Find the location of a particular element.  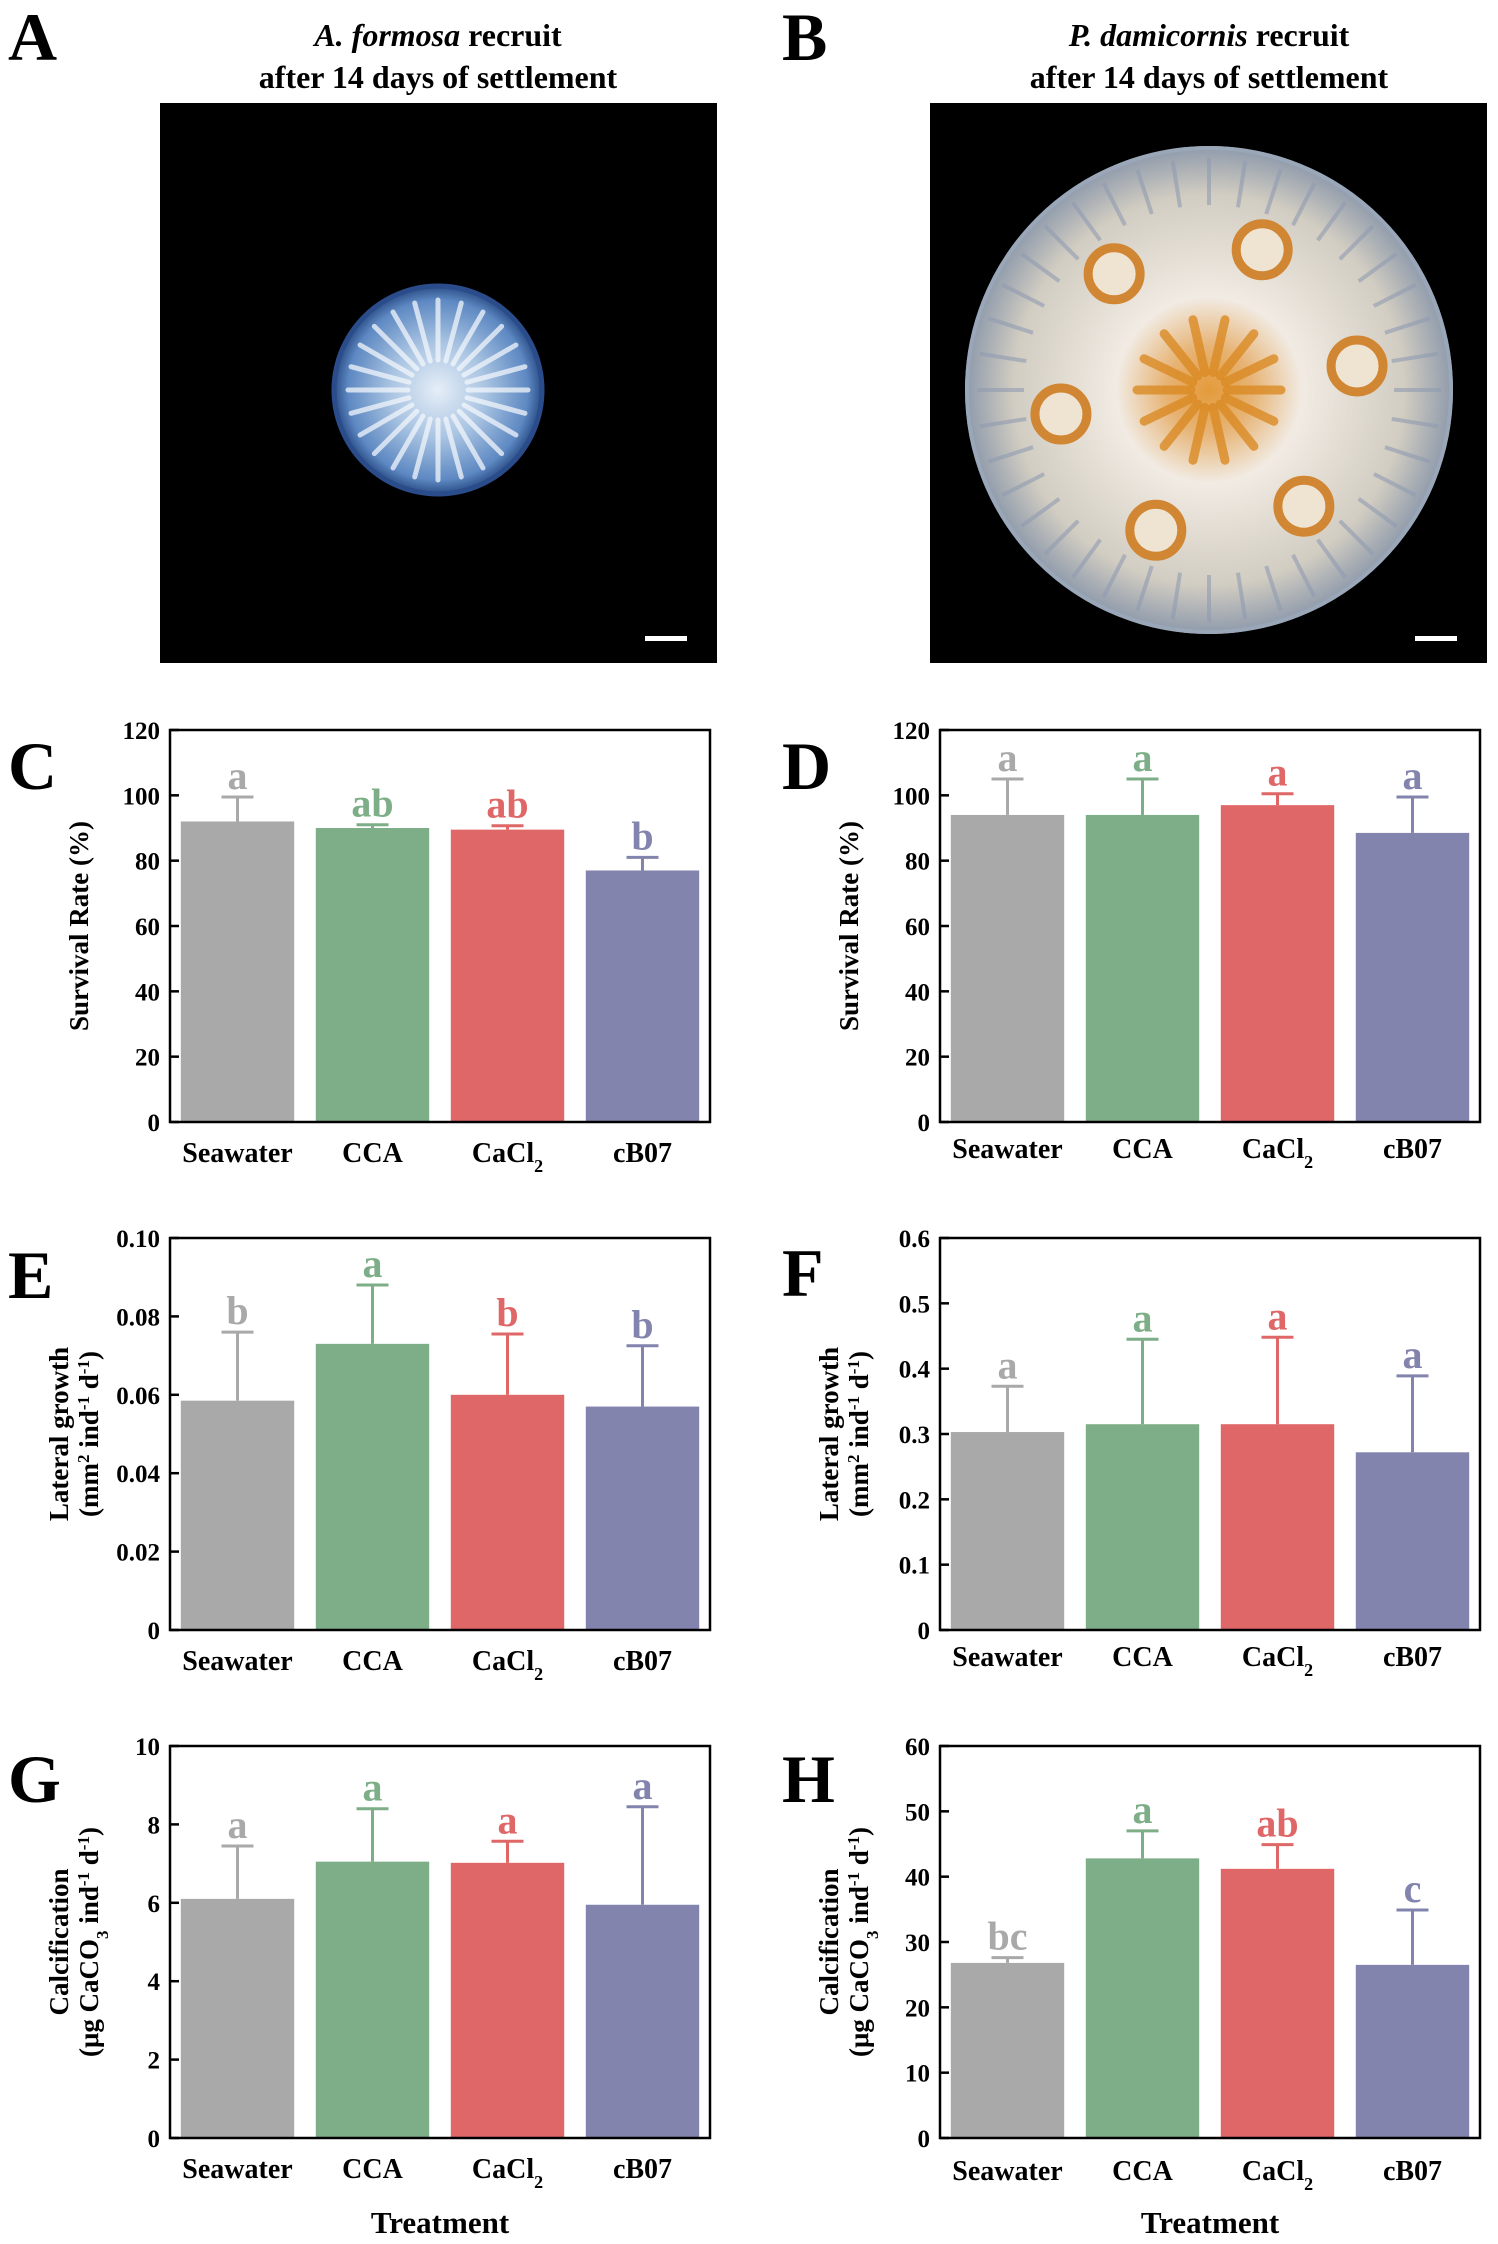

y-tick-label: 2 is located at coordinates (154, 2061).